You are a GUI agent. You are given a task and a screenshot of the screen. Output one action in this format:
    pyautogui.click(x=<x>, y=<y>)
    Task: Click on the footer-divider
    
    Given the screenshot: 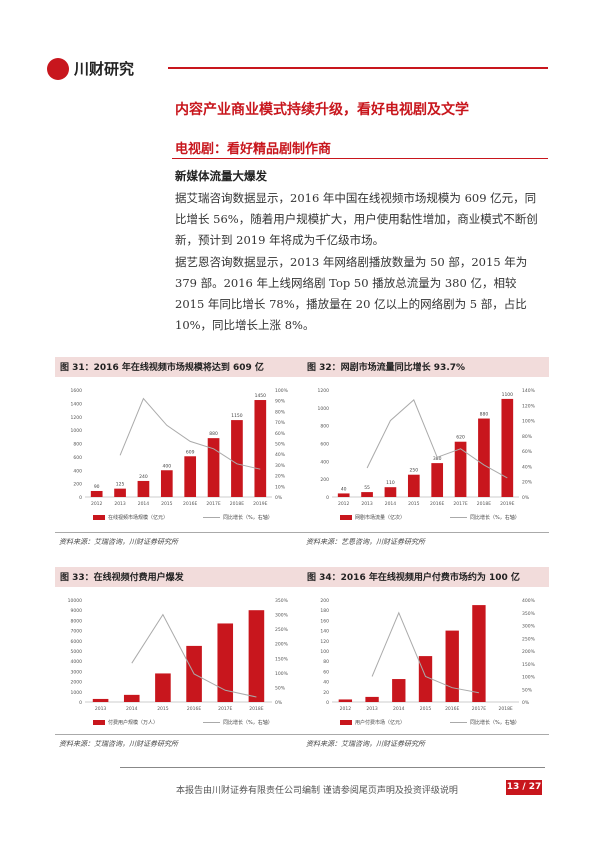 What is the action you would take?
    pyautogui.click(x=332, y=767)
    